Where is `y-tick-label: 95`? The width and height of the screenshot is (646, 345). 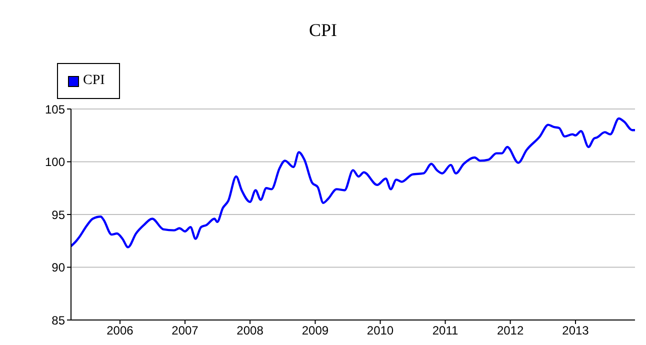
y-tick-label: 95 is located at coordinates (59, 215).